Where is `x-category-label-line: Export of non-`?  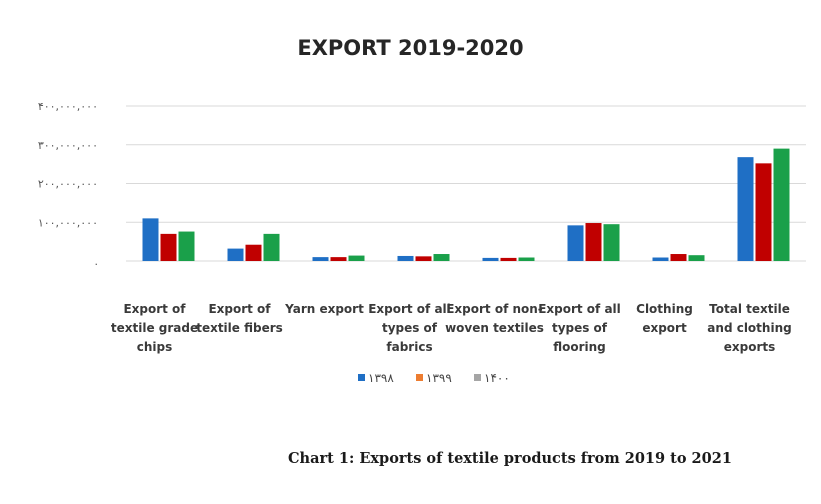
x-category-label-line: Export of non- is located at coordinates (494, 309).